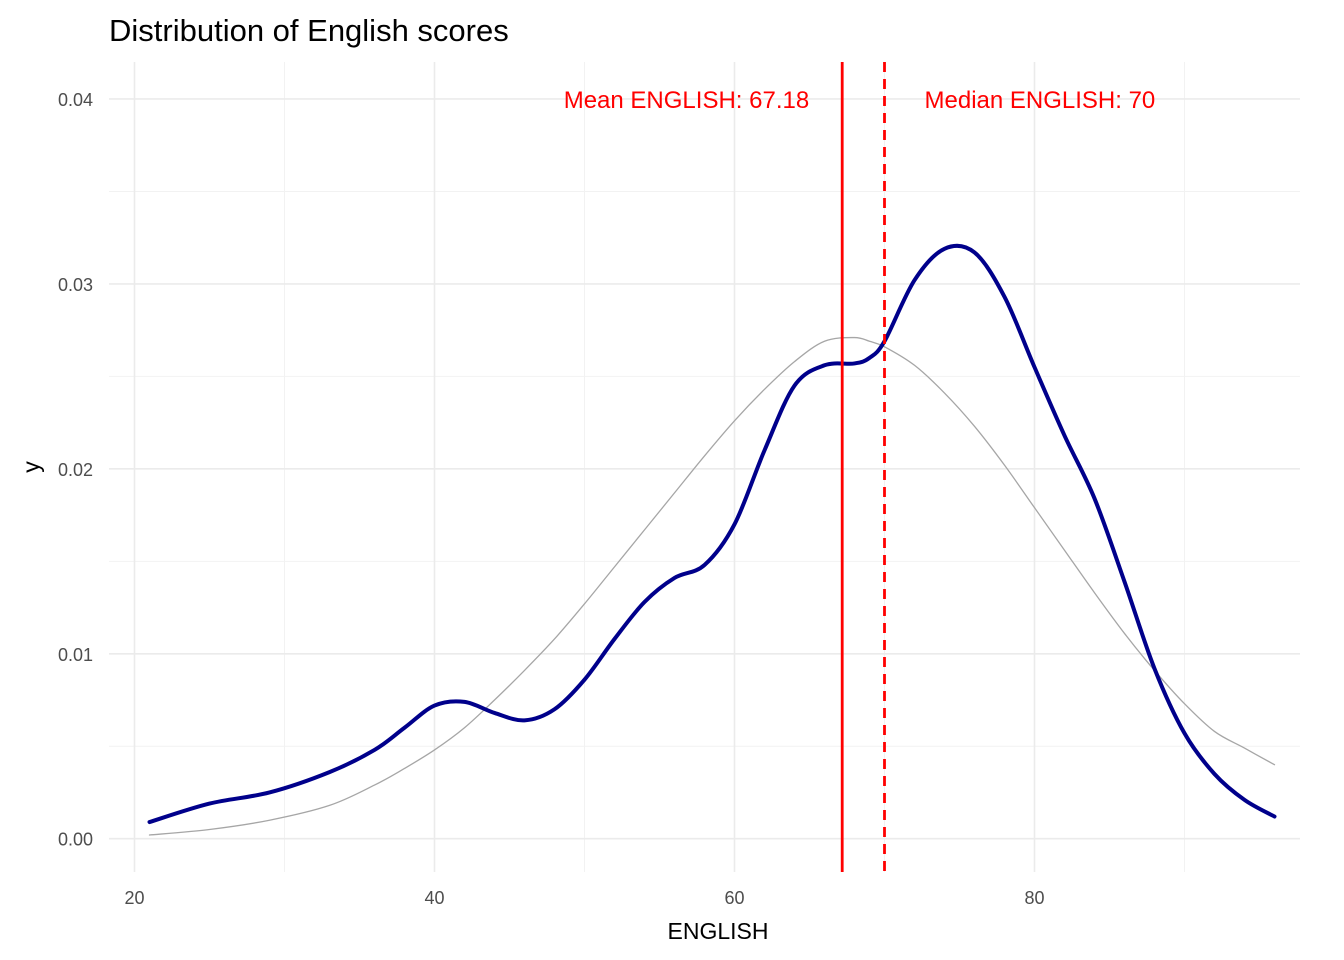 The image size is (1344, 960). Describe the element at coordinates (584, 898) in the screenshot. I see `x-axis-ticks: 20 40 60 80` at that location.